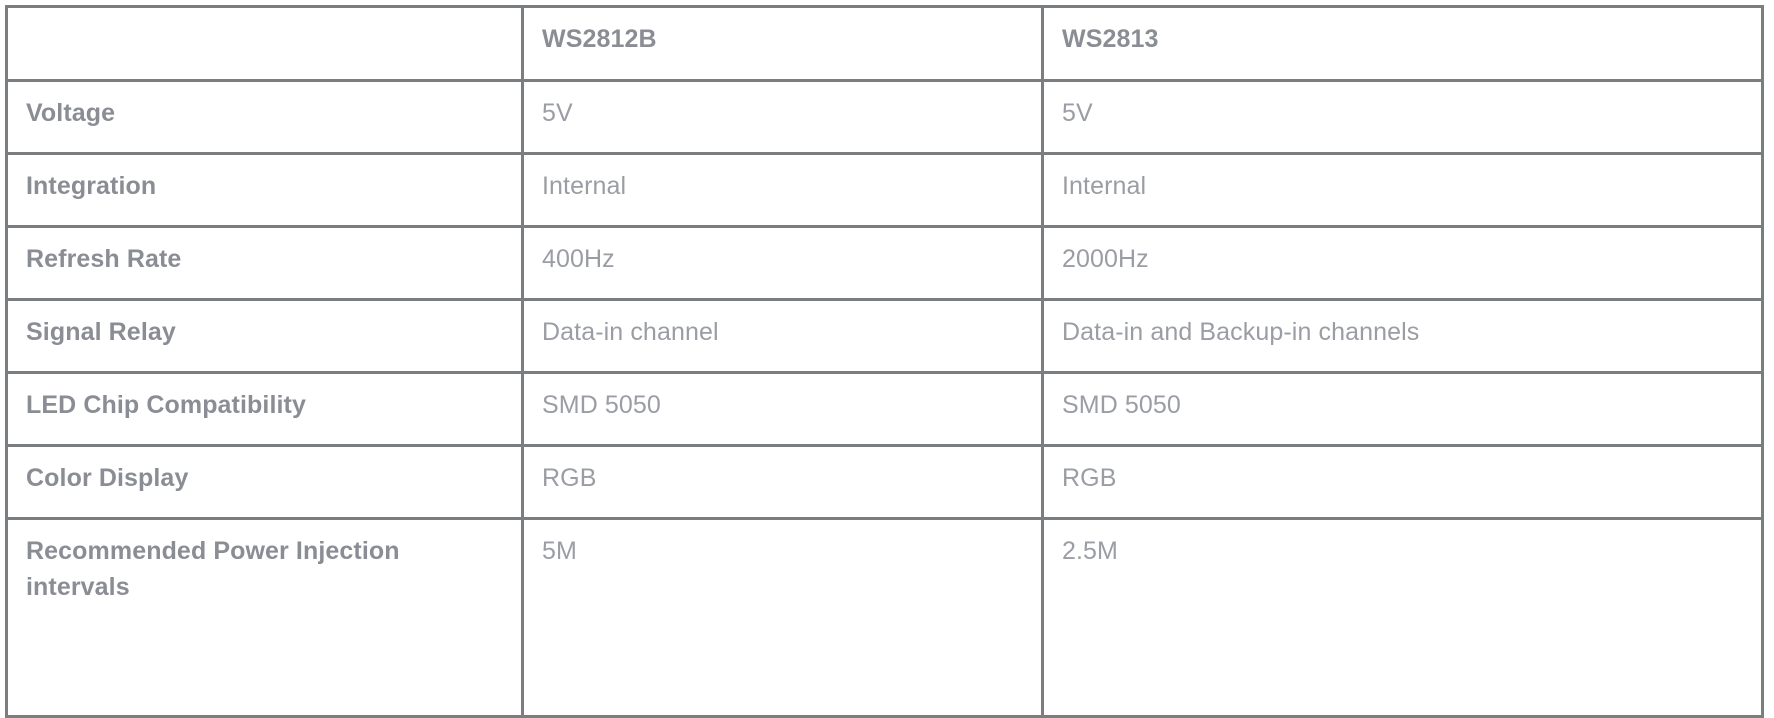 The height and width of the screenshot is (718, 1774). What do you see at coordinates (264, 409) in the screenshot?
I see `row-label-led-chip-compatibility: LED Chip Compatibility` at bounding box center [264, 409].